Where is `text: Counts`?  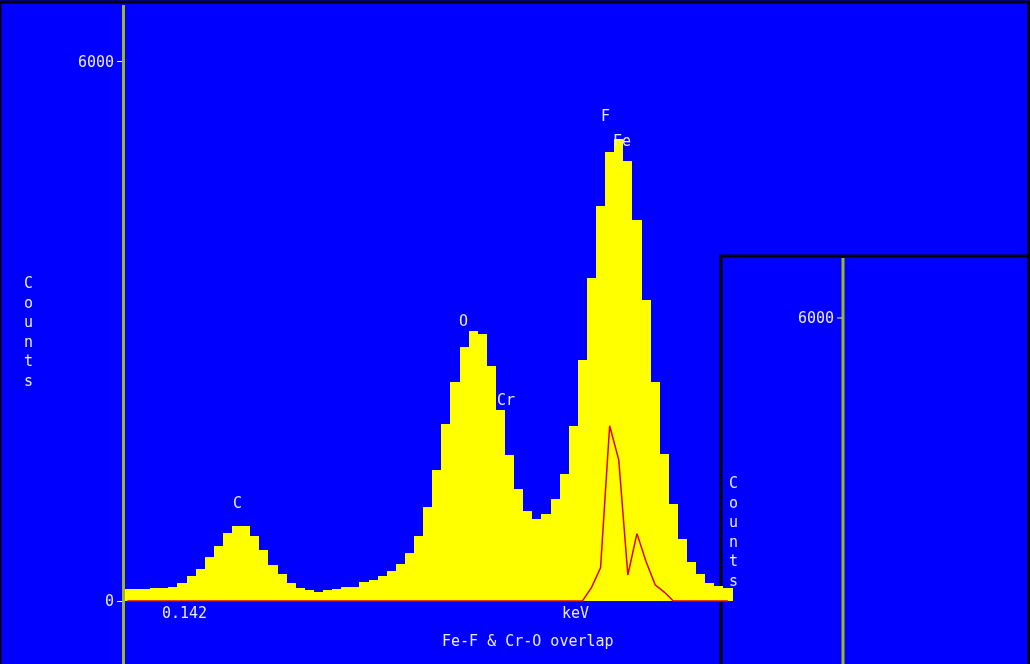 text: Counts is located at coordinates (29, 332).